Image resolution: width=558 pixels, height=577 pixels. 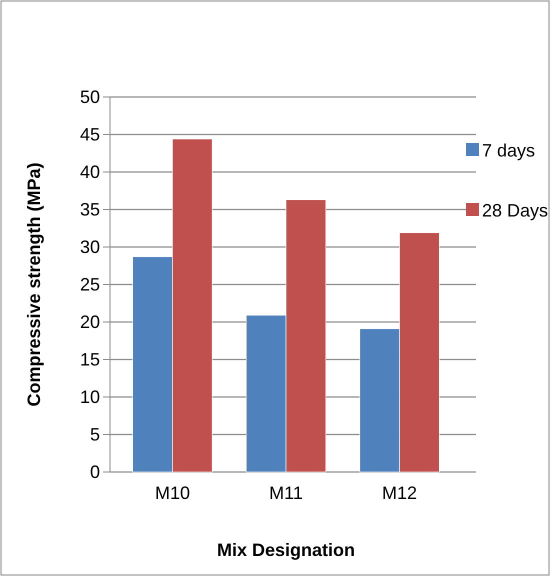 What do you see at coordinates (509, 150) in the screenshot?
I see `legend-label: 7 days` at bounding box center [509, 150].